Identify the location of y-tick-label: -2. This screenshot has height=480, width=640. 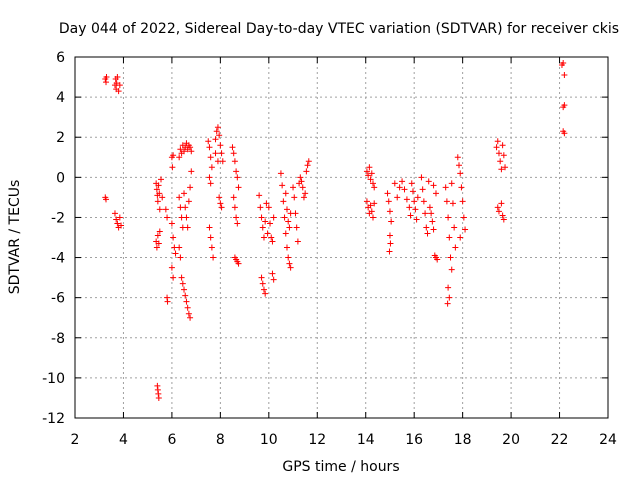
(58, 218).